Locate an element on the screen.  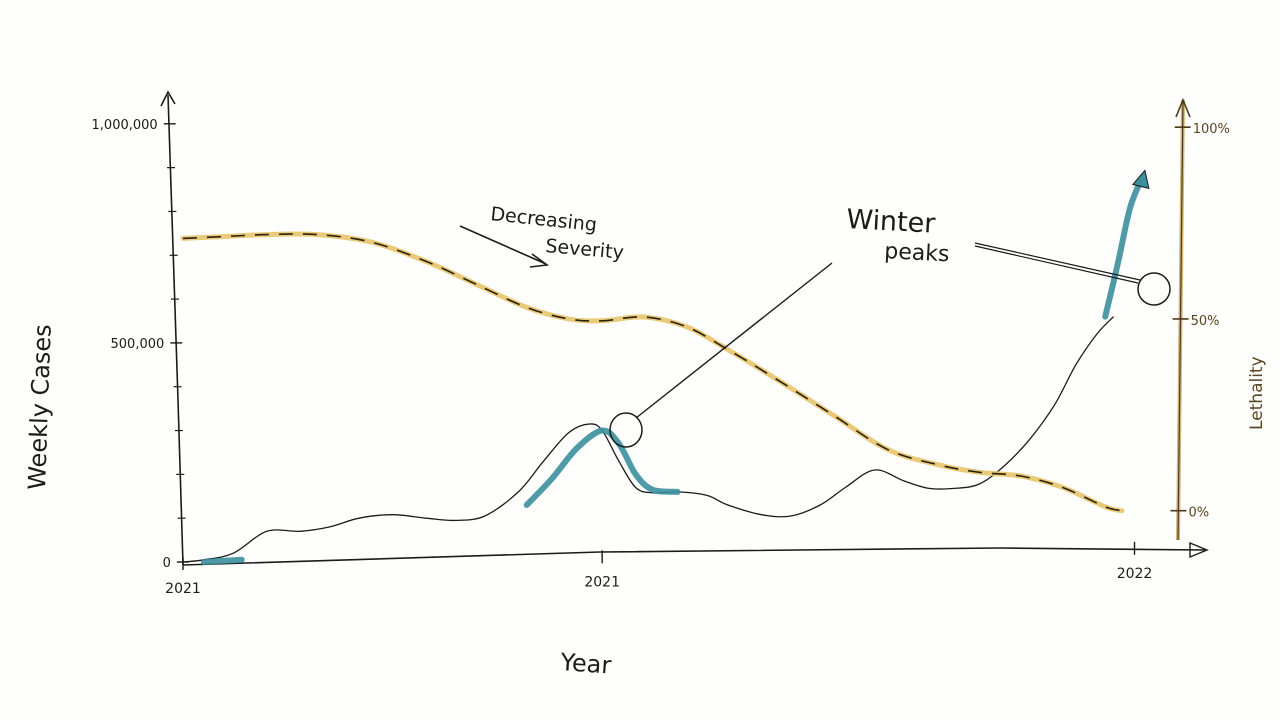
decreasing-severity-annotation: Decreasing Severity is located at coordinates (542, 235).